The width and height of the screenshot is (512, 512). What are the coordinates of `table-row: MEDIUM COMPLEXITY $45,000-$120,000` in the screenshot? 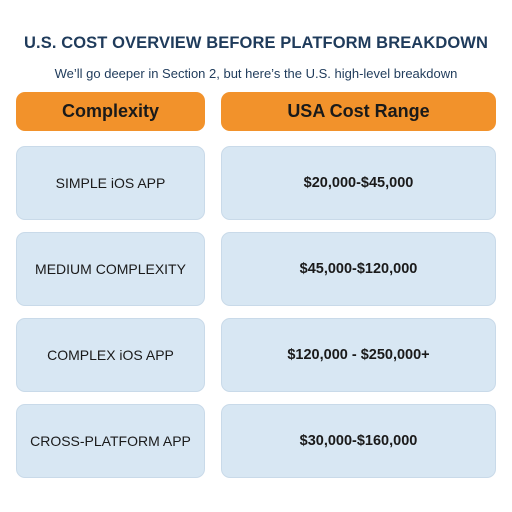 It's located at (256, 269).